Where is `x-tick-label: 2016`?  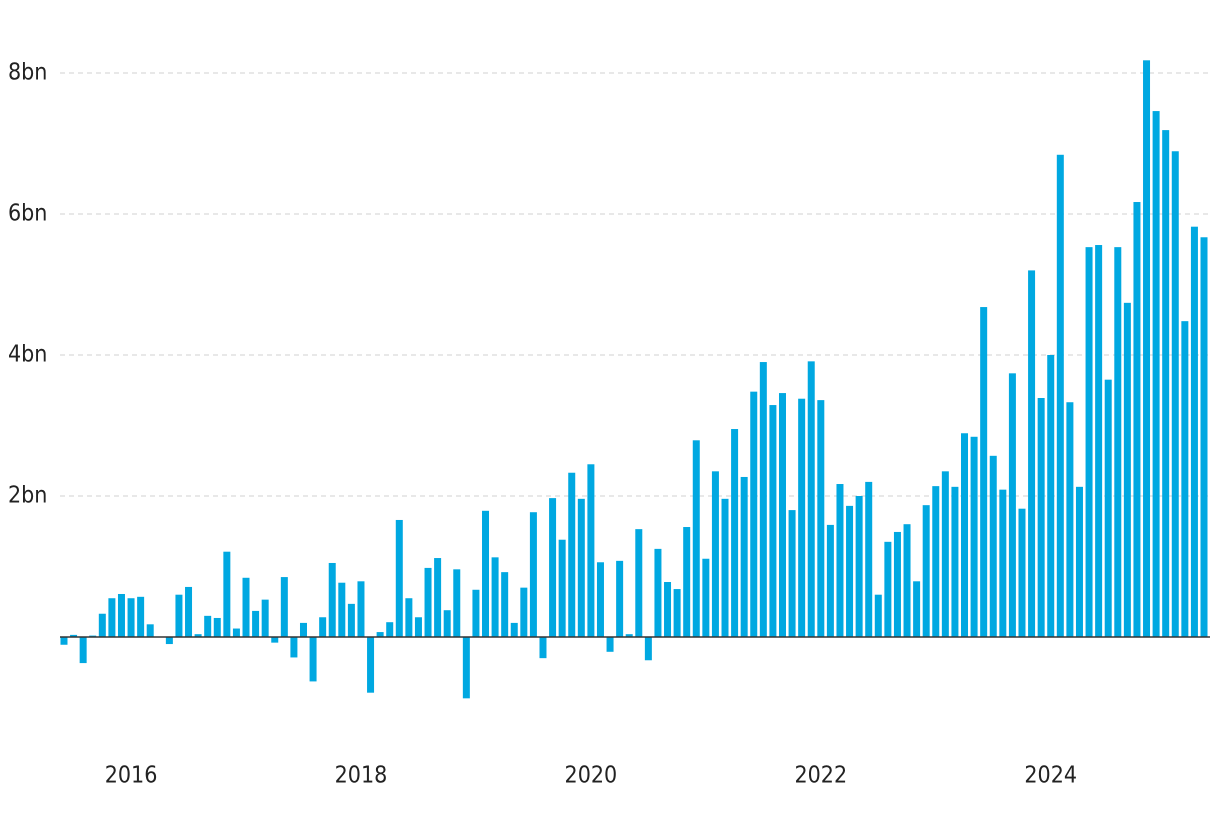 x-tick-label: 2016 is located at coordinates (131, 776).